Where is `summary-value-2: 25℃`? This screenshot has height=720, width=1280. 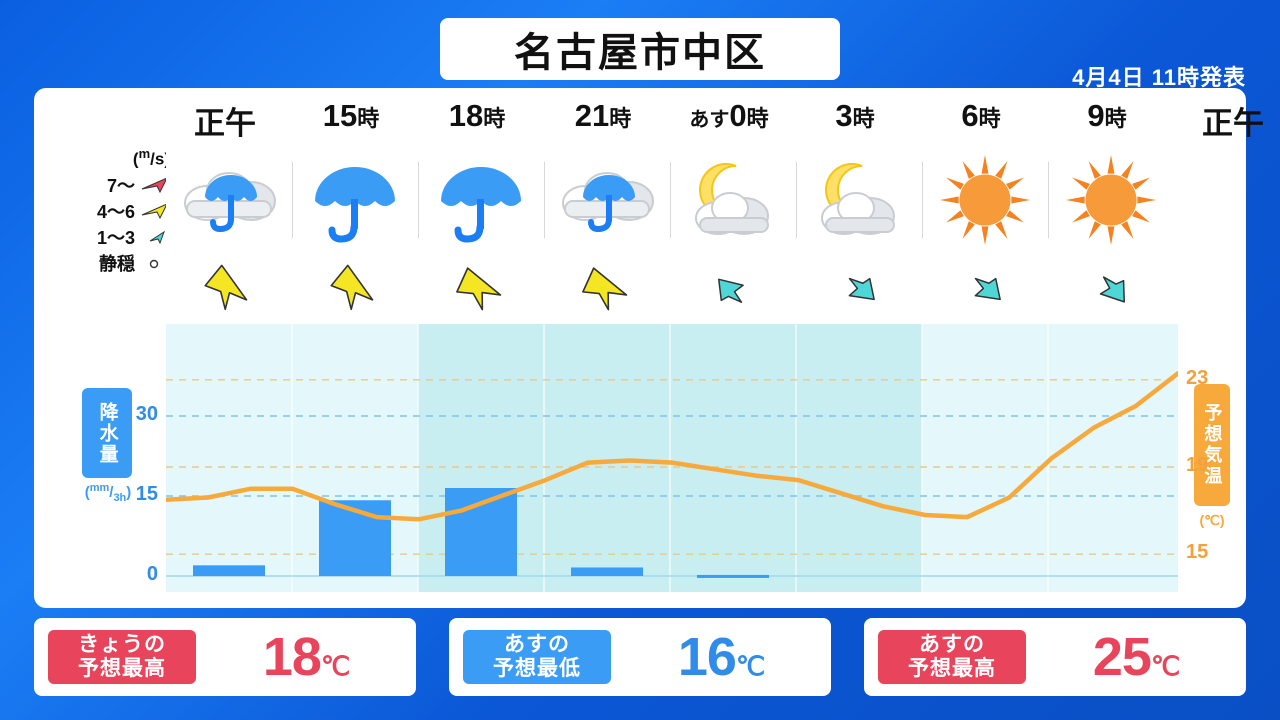 summary-value-2: 25℃ is located at coordinates (1136, 657).